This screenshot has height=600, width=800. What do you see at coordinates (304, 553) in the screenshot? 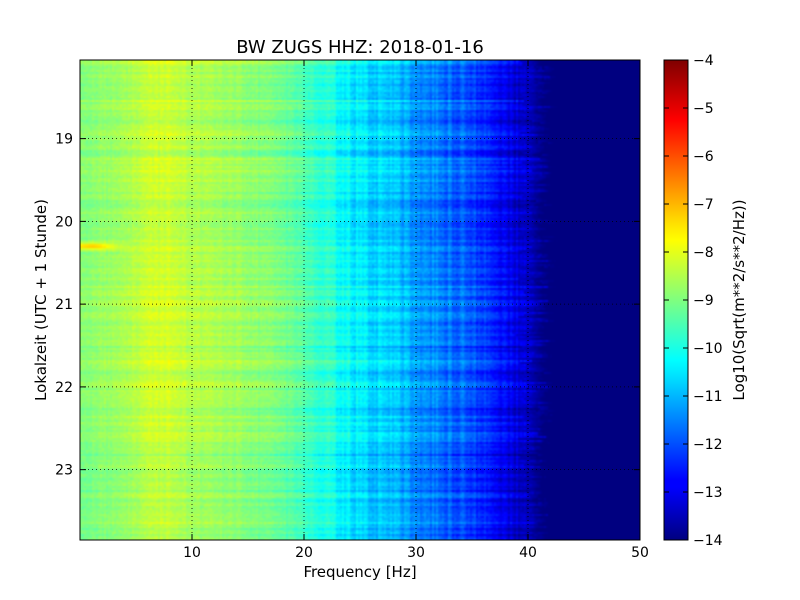
I see `x-tick-label: 20` at bounding box center [304, 553].